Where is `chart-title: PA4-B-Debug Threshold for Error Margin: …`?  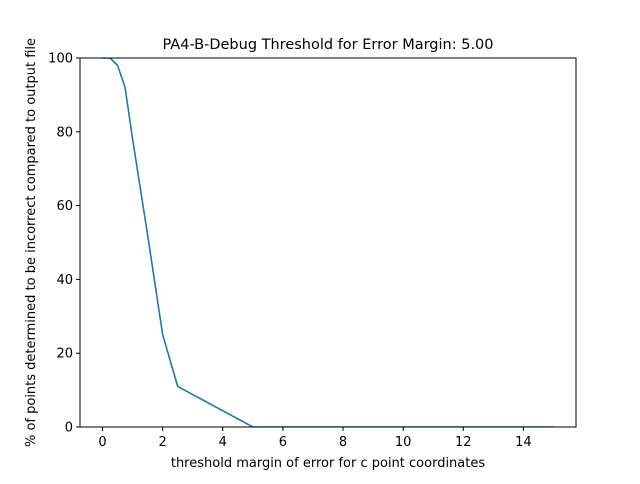
chart-title: PA4-B-Debug Threshold for Error Margin: … is located at coordinates (327, 45).